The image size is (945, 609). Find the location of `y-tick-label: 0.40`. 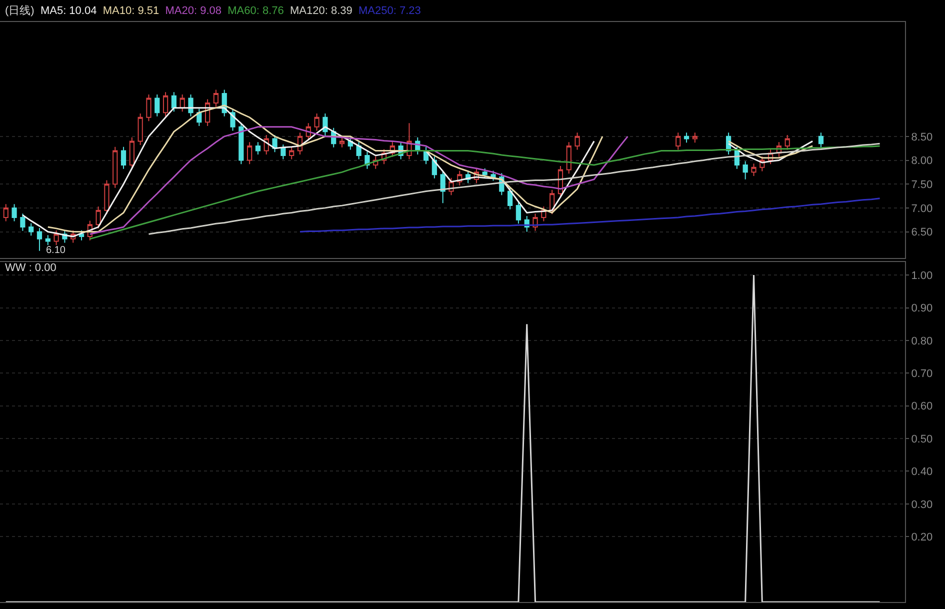

y-tick-label: 0.40 is located at coordinates (922, 472).